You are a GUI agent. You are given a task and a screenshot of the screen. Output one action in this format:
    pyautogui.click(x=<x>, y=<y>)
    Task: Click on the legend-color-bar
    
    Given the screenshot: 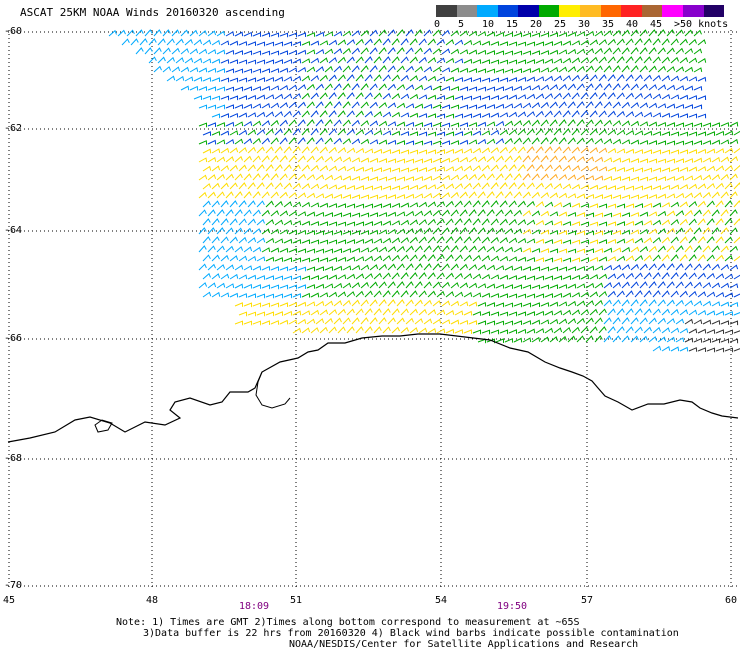 What is the action you would take?
    pyautogui.click(x=580, y=11)
    